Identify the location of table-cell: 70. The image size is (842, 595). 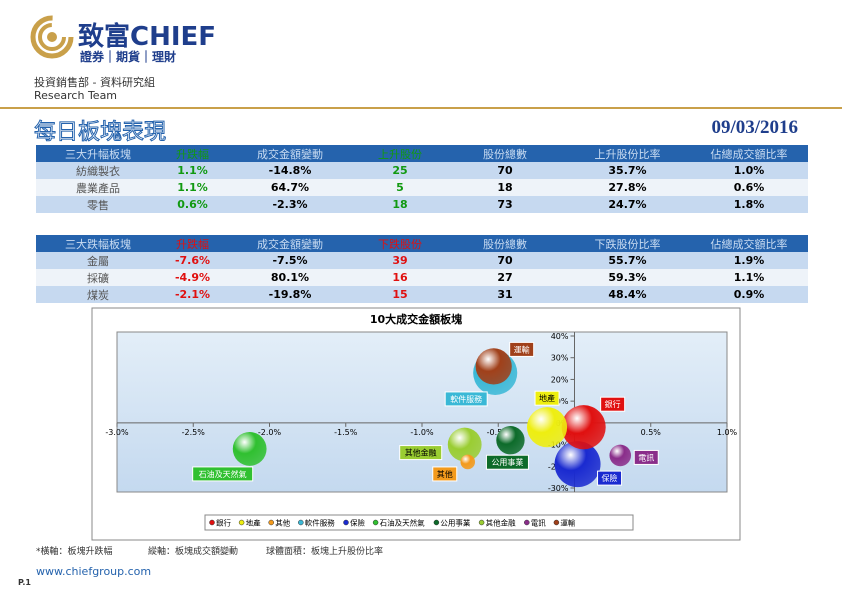
(505, 170).